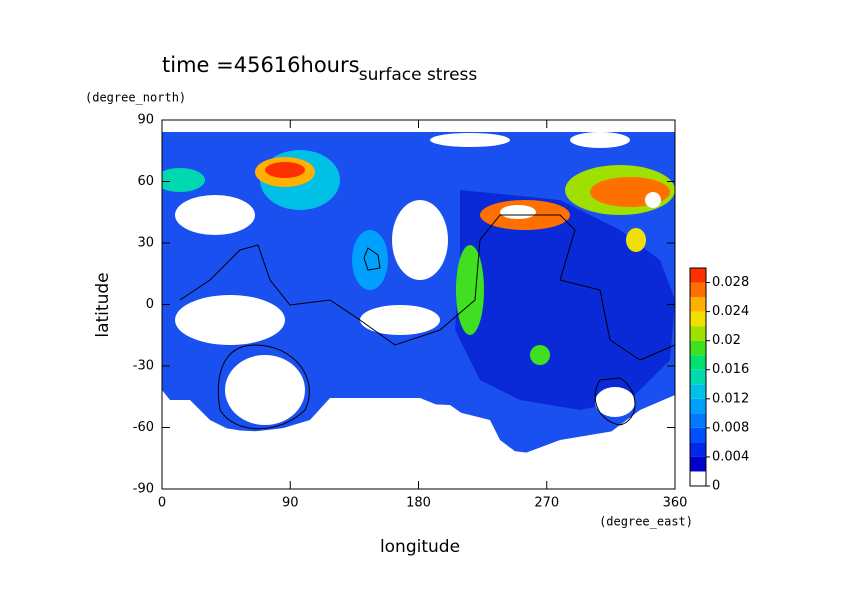 Image resolution: width=842 pixels, height=595 pixels. I want to click on colorbar-tick-label: 0.028, so click(730, 282).